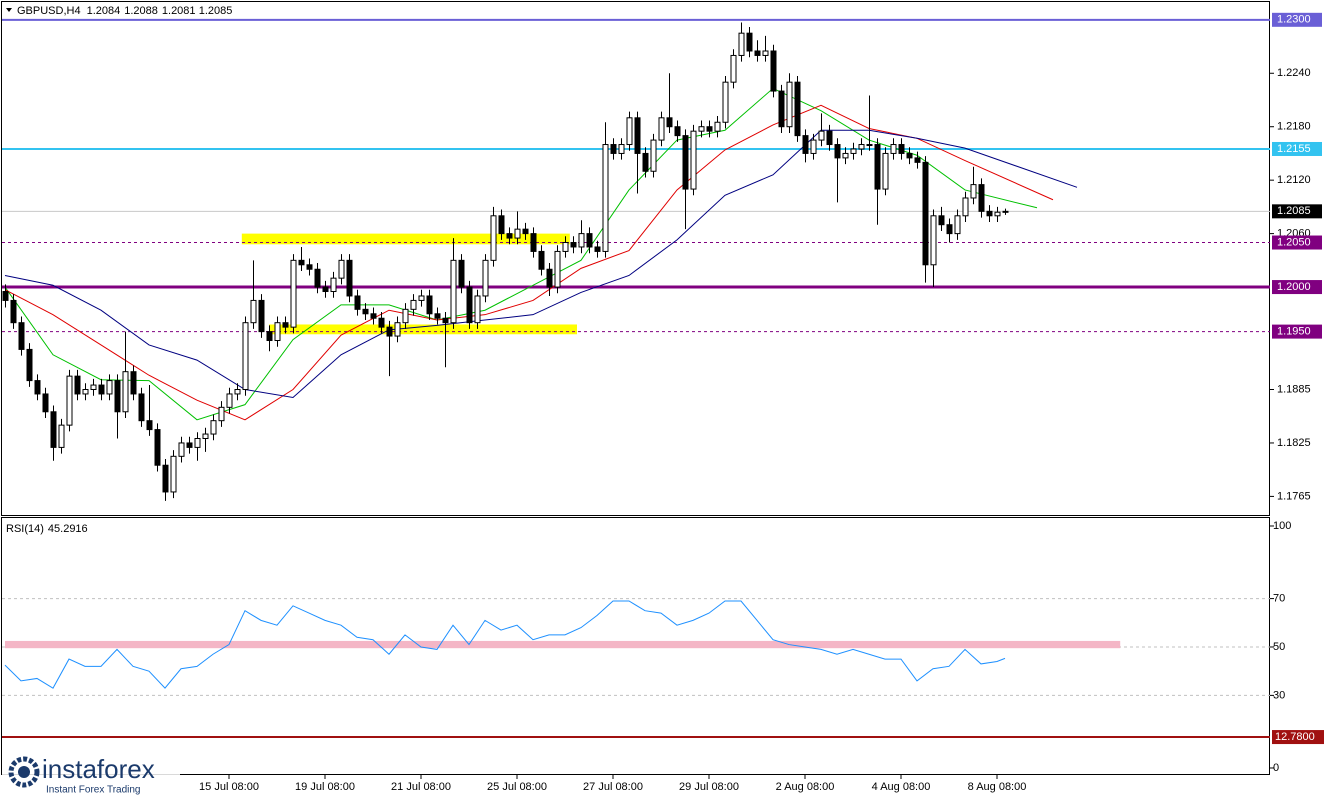 The width and height of the screenshot is (1324, 799). I want to click on x-tick-label: 8 Aug 08:00, so click(997, 787).